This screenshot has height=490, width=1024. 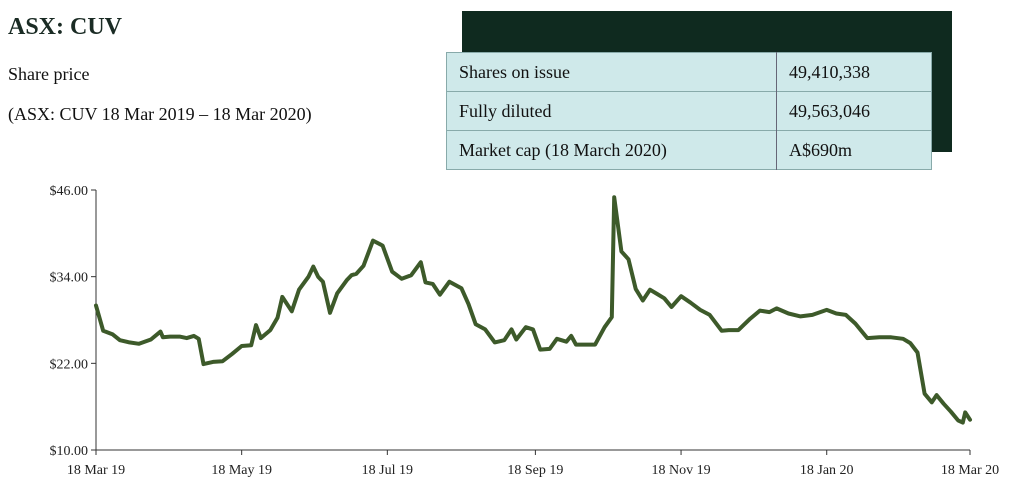 I want to click on y-tick-label: $46.00, so click(x=69, y=191).